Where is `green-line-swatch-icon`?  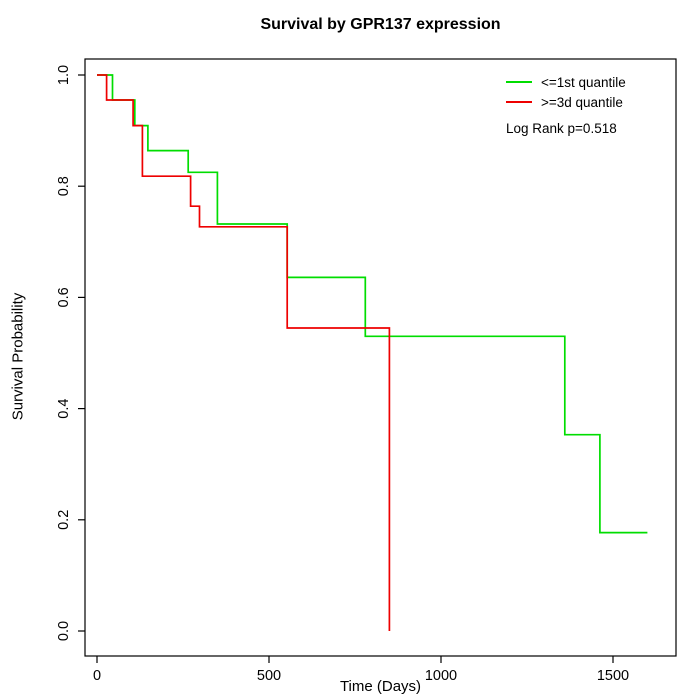
green-line-swatch-icon is located at coordinates (519, 82).